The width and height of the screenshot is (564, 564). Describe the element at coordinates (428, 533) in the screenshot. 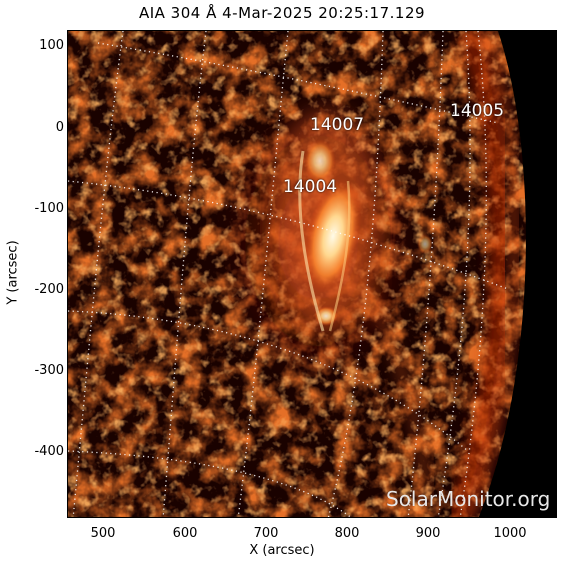

I see `x-tick-label: 900` at that location.